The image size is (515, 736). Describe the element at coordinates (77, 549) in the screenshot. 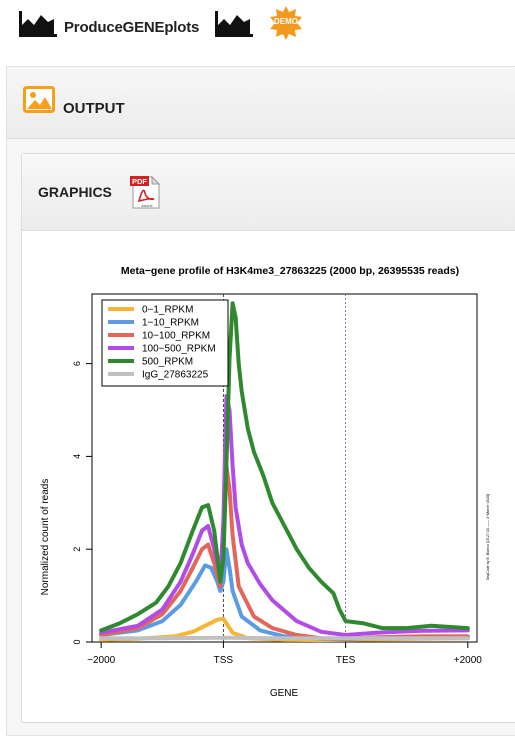

I see `y-tick-label: 2` at that location.